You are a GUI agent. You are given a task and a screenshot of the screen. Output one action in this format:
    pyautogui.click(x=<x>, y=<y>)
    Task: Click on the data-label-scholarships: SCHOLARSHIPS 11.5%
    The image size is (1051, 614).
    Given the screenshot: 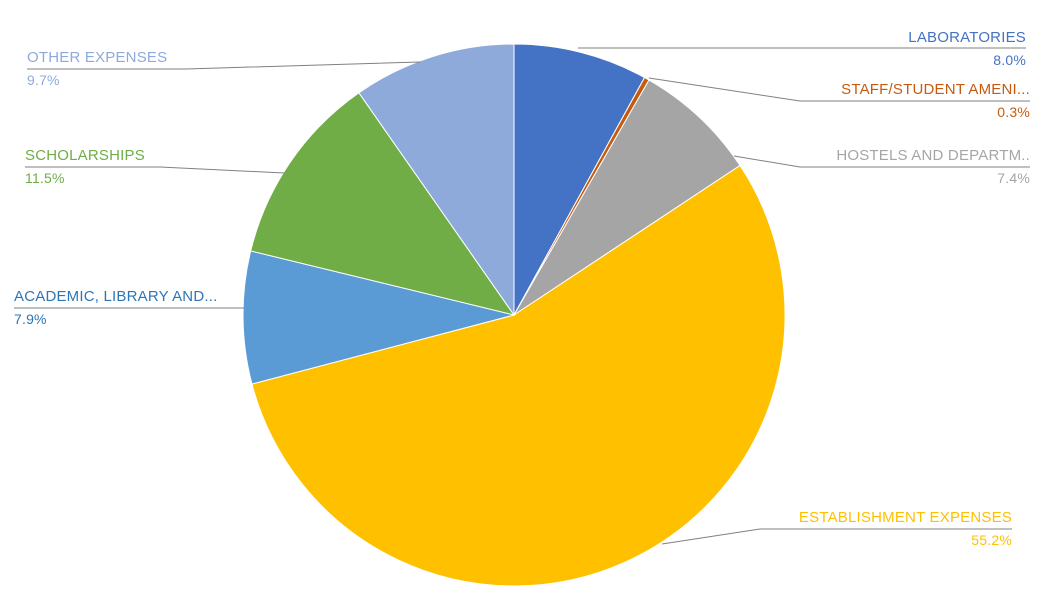 What is the action you would take?
    pyautogui.click(x=85, y=167)
    